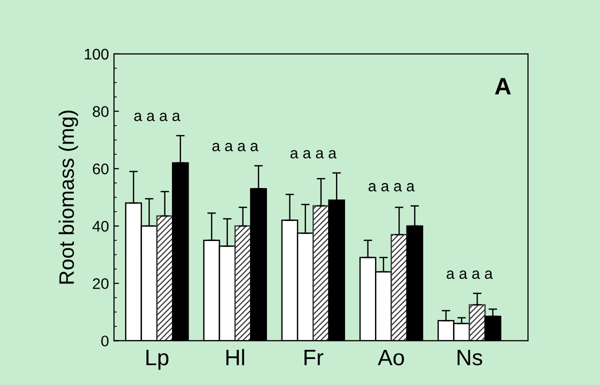 The image size is (600, 385). Describe the element at coordinates (100, 284) in the screenshot. I see `y-tick-label: 20` at that location.